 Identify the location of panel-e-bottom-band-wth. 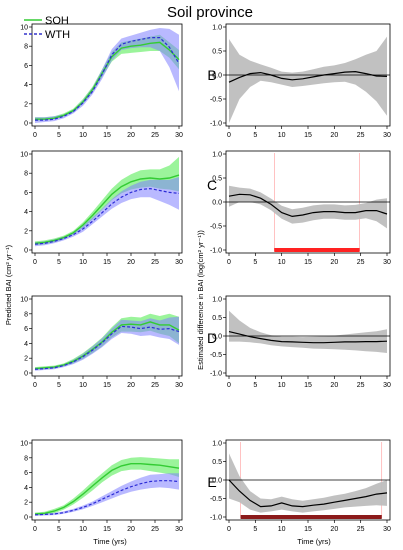
(107, 494).